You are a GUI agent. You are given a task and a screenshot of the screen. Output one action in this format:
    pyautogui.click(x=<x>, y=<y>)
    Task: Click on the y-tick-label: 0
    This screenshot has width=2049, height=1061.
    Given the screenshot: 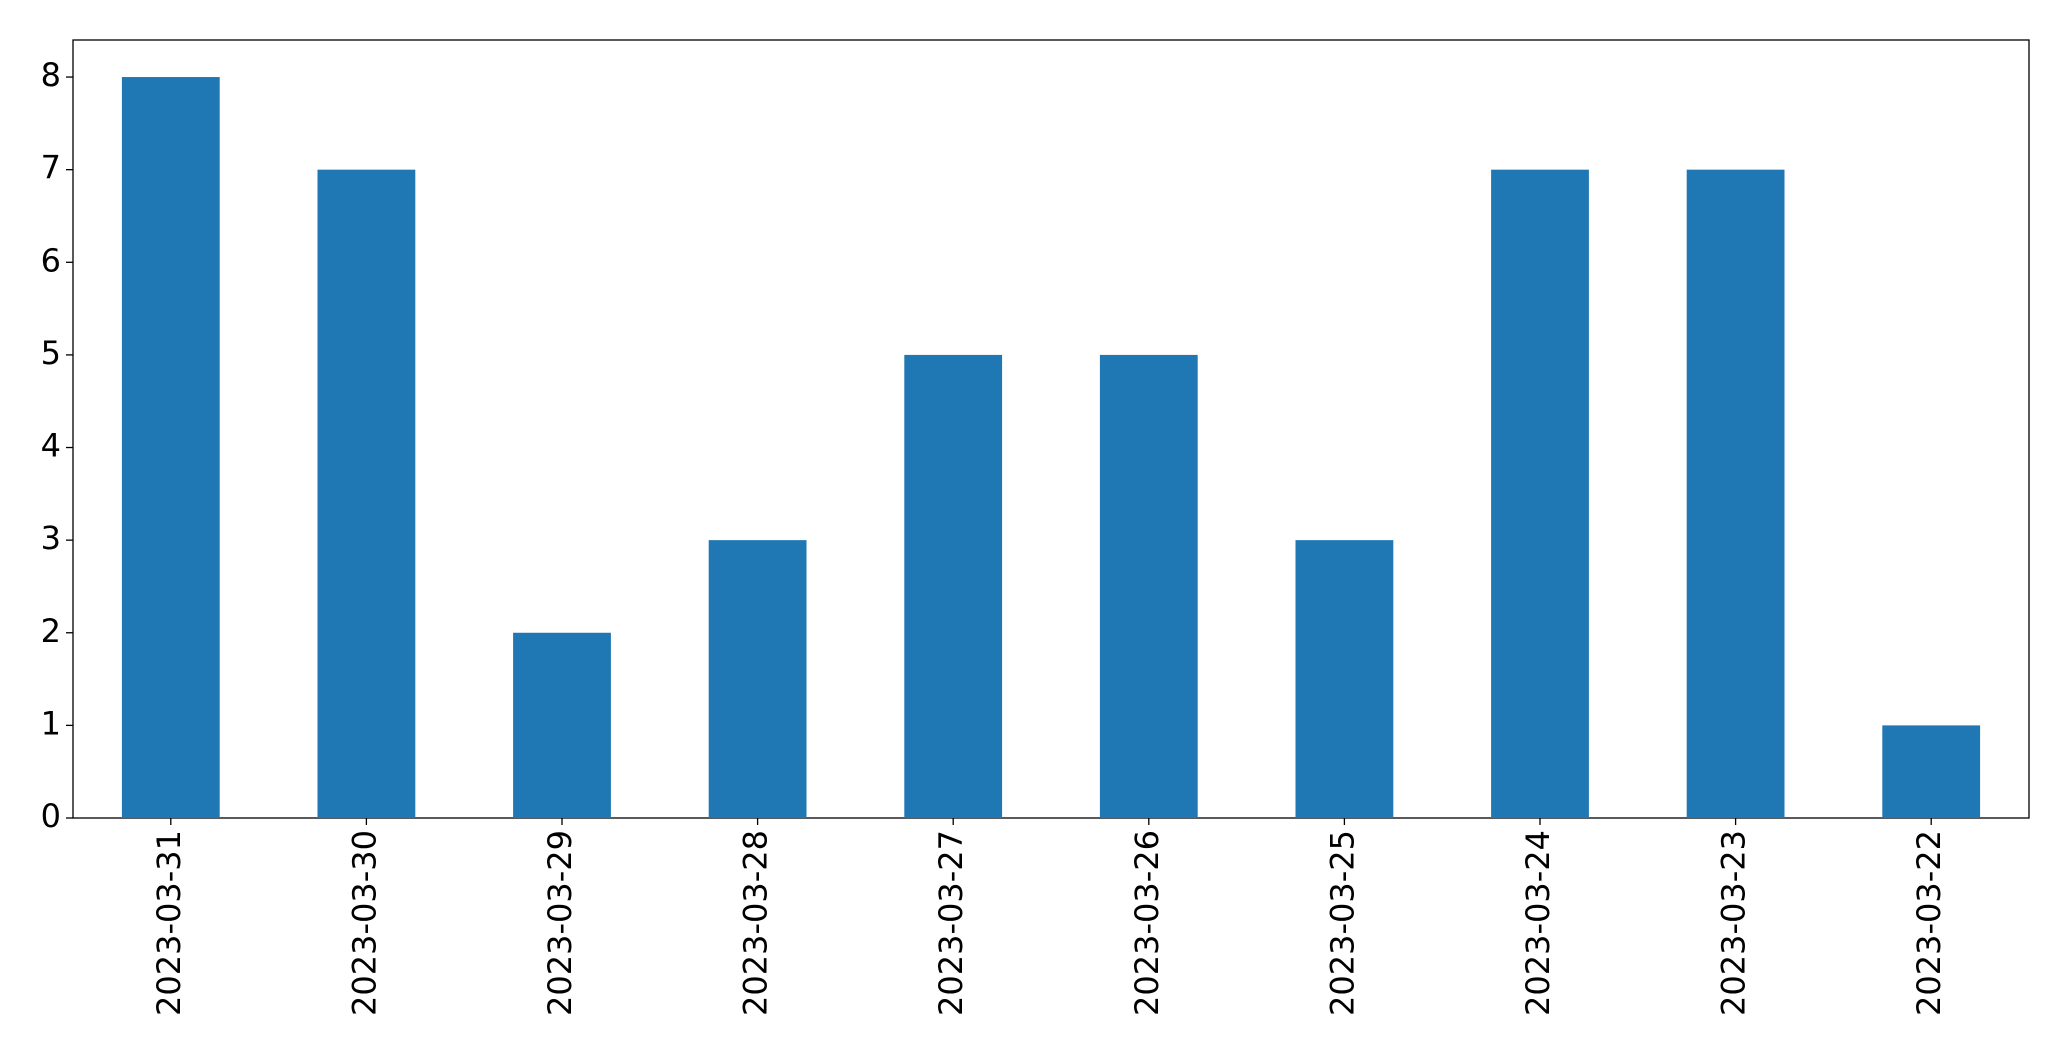 What is the action you would take?
    pyautogui.click(x=51, y=816)
    